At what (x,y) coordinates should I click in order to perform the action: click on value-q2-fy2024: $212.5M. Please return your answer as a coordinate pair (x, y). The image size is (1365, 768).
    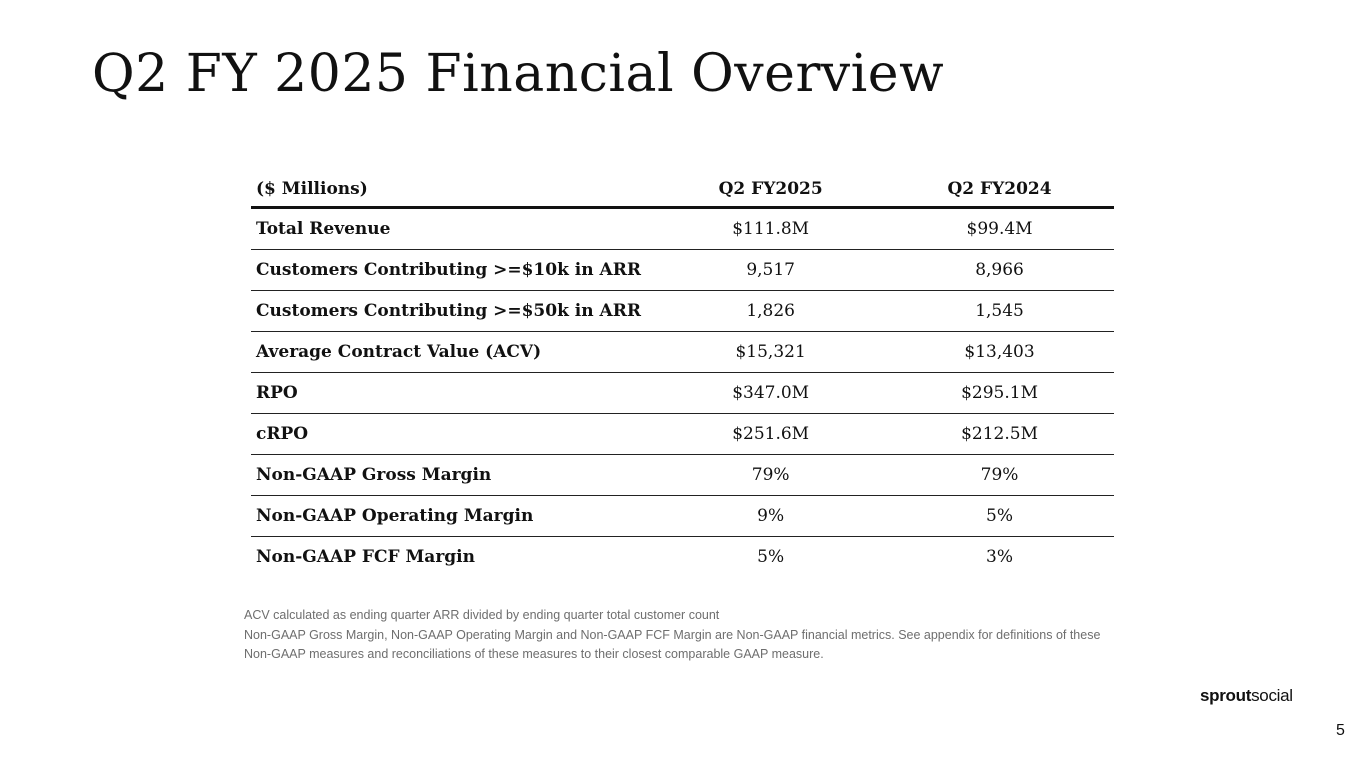
    Looking at the image, I should click on (999, 434).